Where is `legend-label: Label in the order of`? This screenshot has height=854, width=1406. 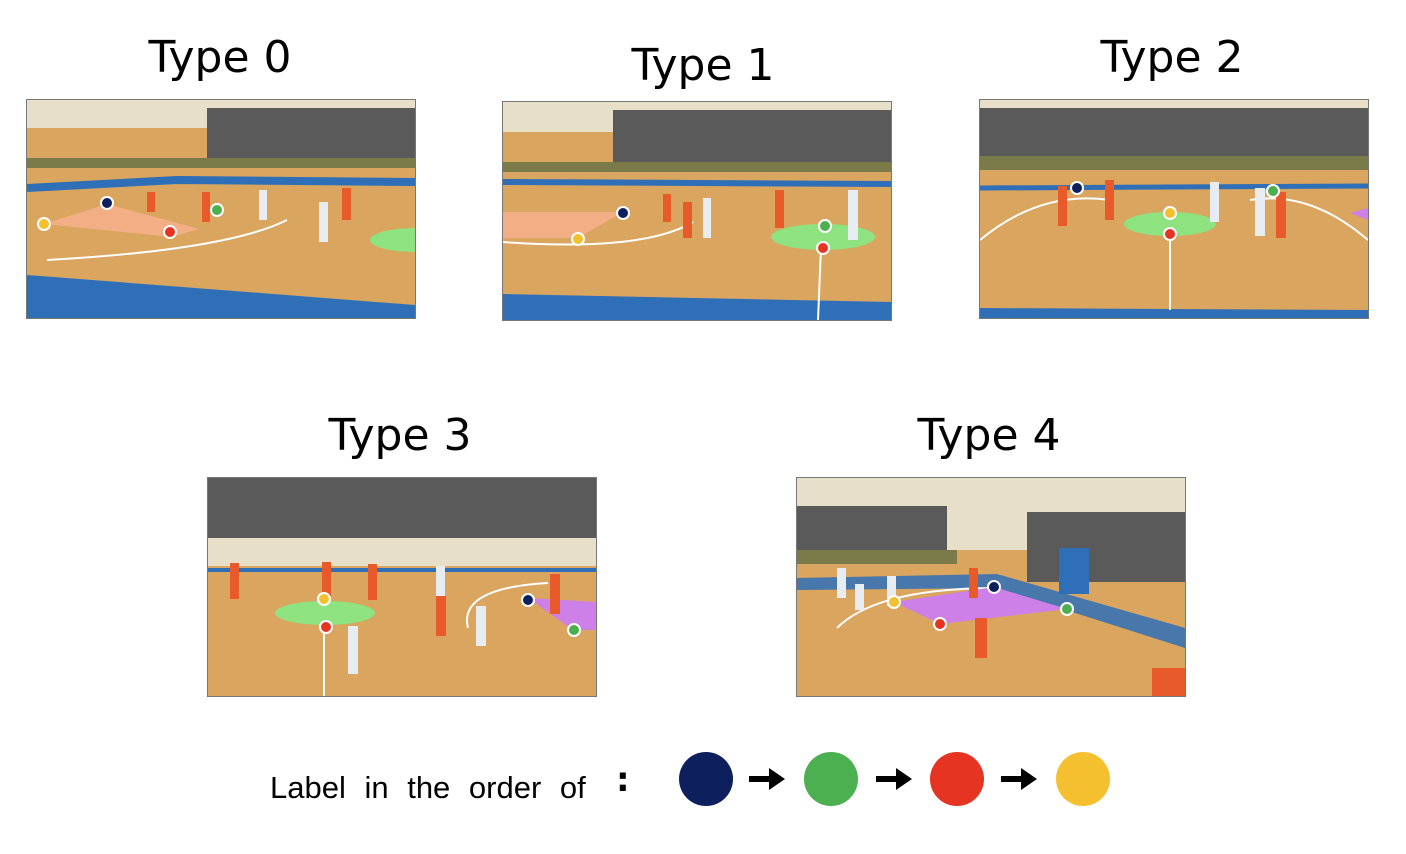 legend-label: Label in the order of is located at coordinates (428, 787).